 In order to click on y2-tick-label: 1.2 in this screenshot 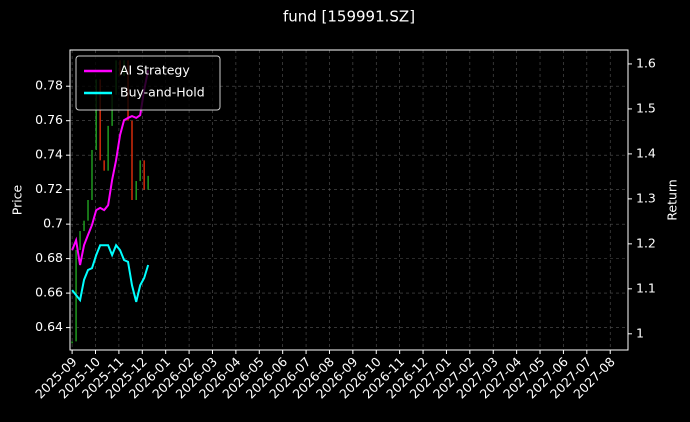, I will do `click(646, 242)`.